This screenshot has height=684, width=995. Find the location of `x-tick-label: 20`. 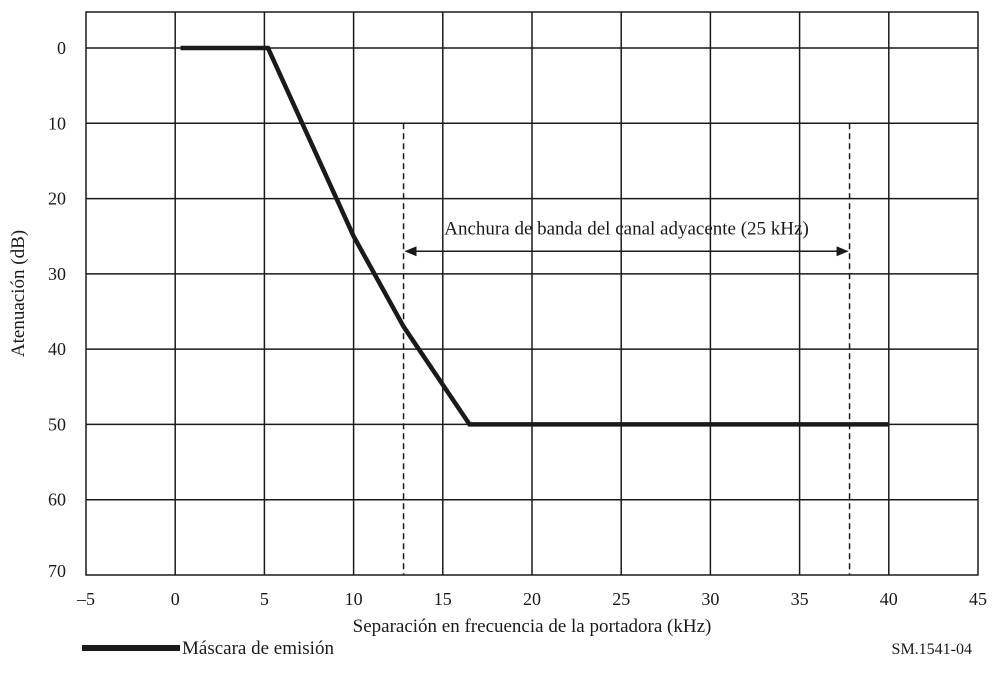

x-tick-label: 20 is located at coordinates (532, 599).